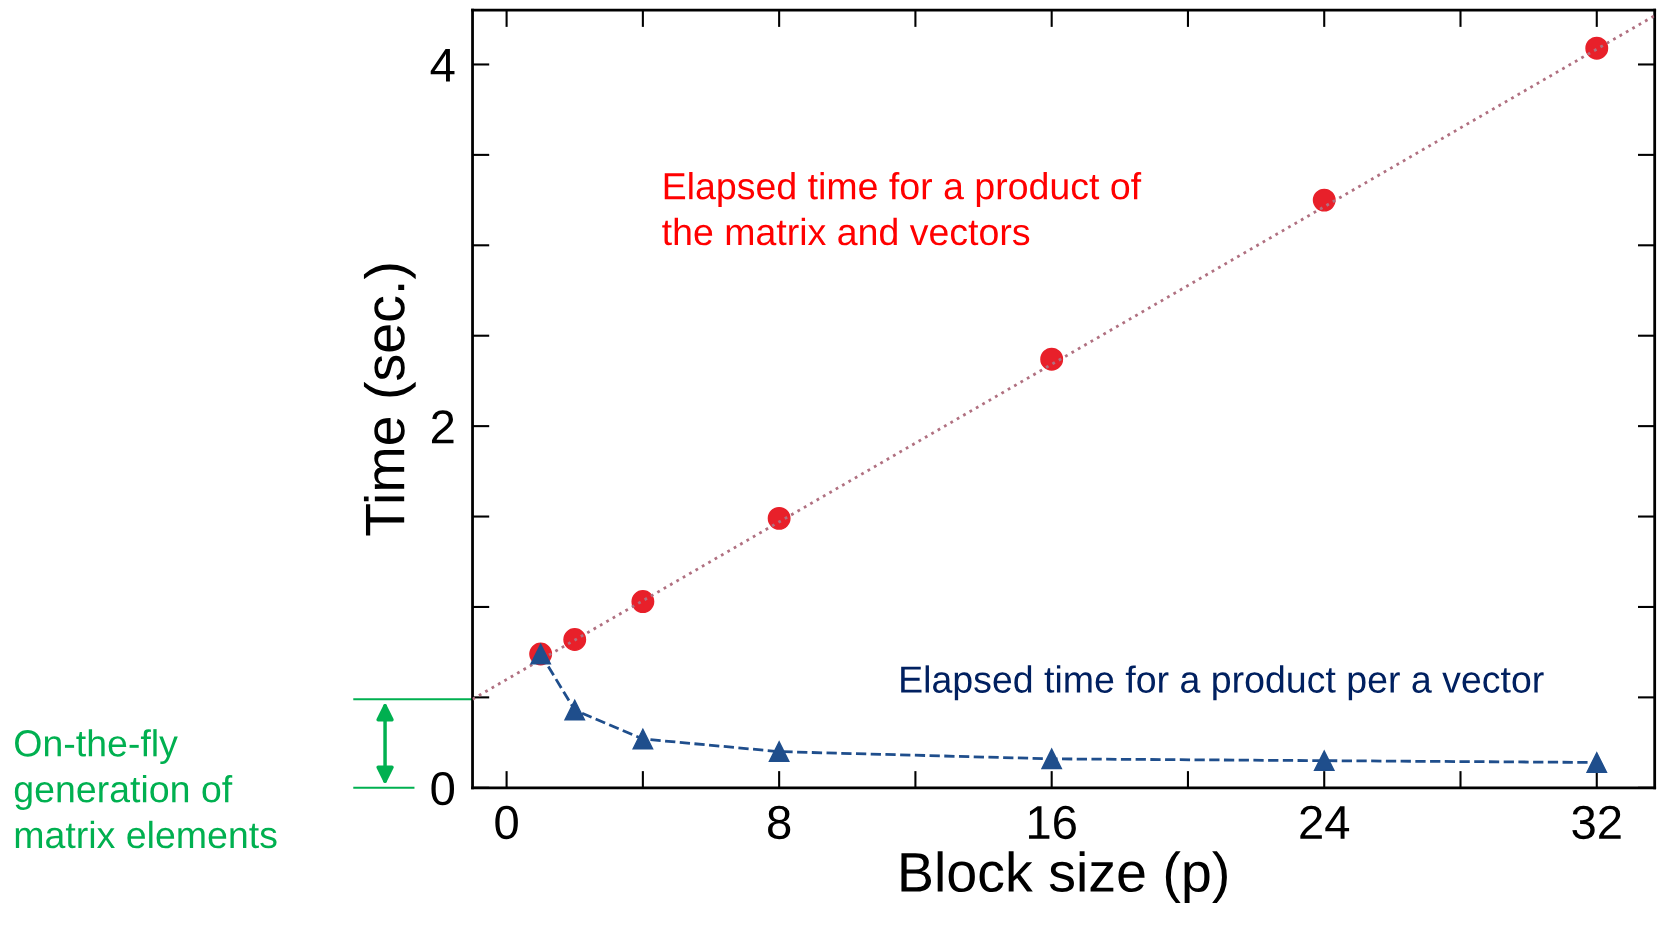  I want to click on y-tick-label: 0, so click(443, 788).